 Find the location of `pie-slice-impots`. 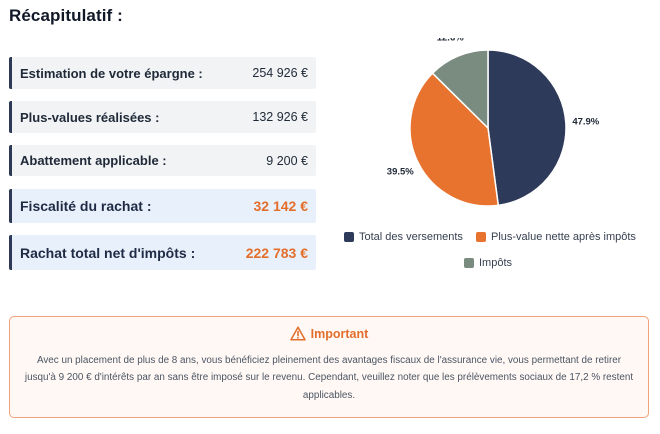

pie-slice-impots is located at coordinates (460, 89).